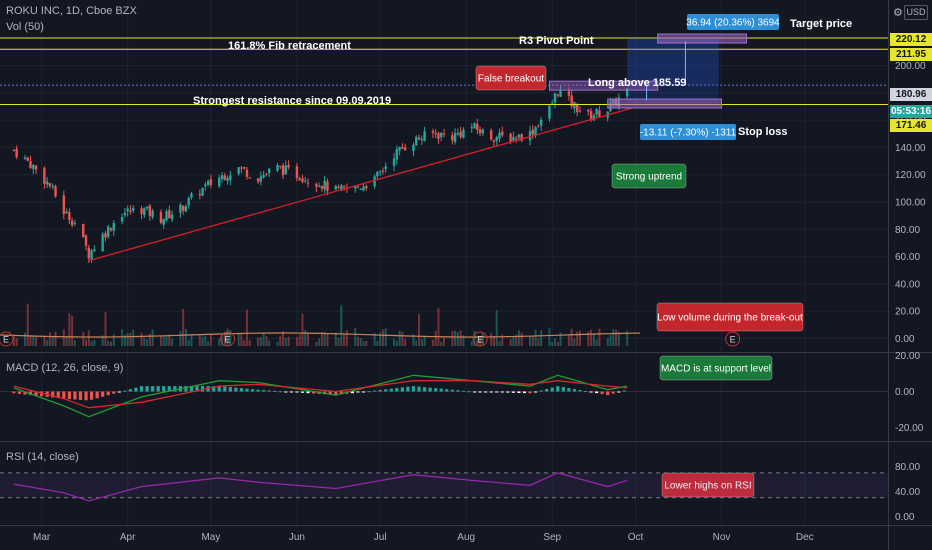 The width and height of the screenshot is (932, 550). I want to click on price-tick-label: 140.00, so click(910, 148).